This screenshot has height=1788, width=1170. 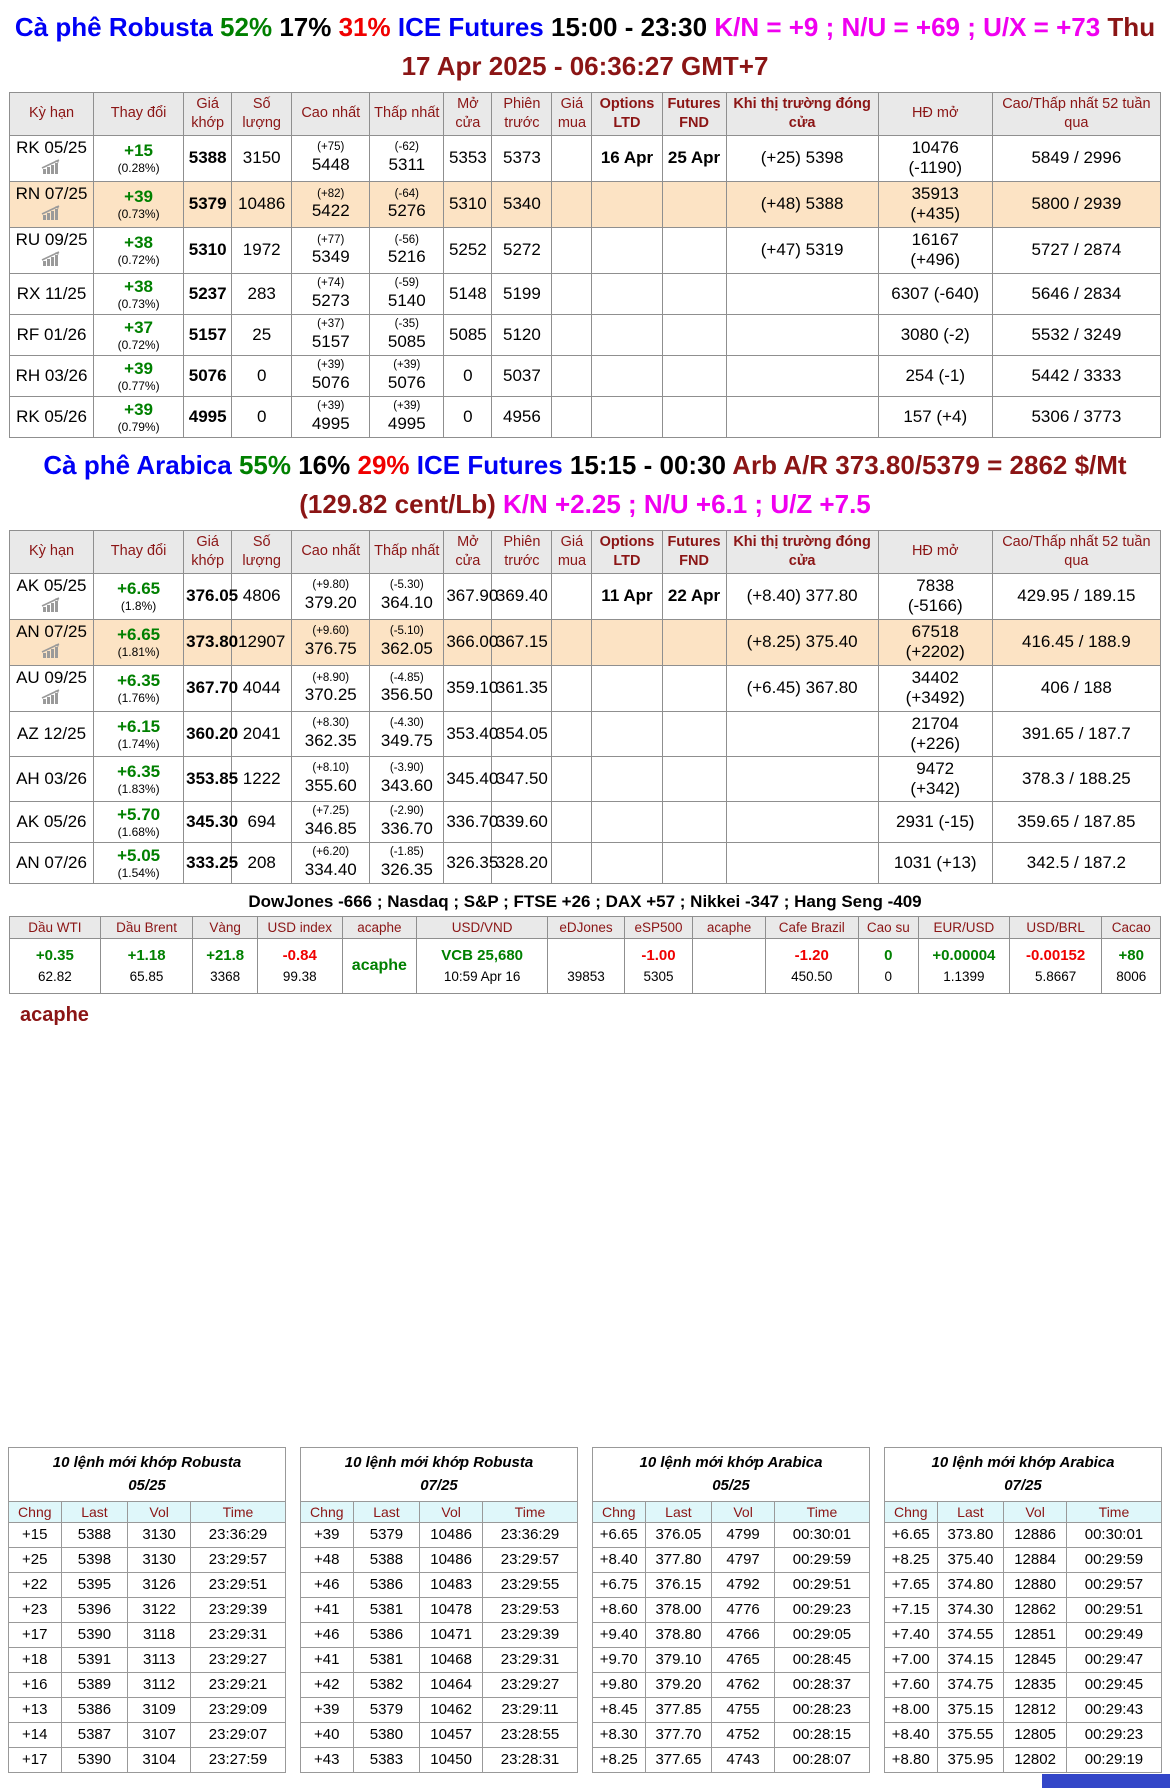 I want to click on cell-low: (+39) 4995, so click(x=407, y=416).